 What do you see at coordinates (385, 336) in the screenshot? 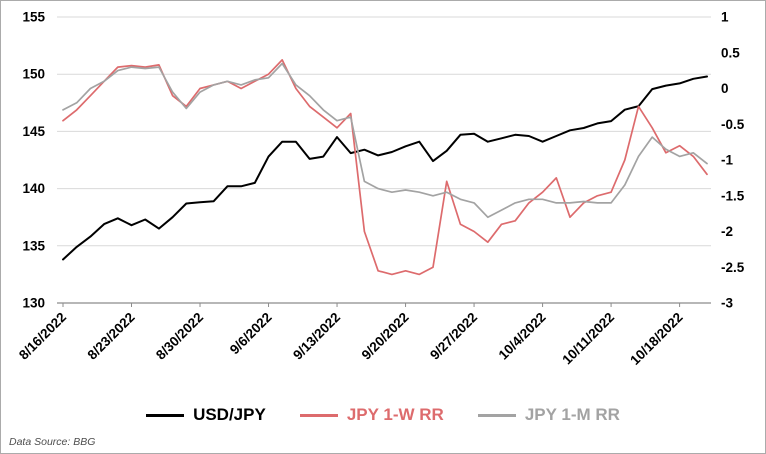
I see `x-axis-tick-label: 9/20/2022` at bounding box center [385, 336].